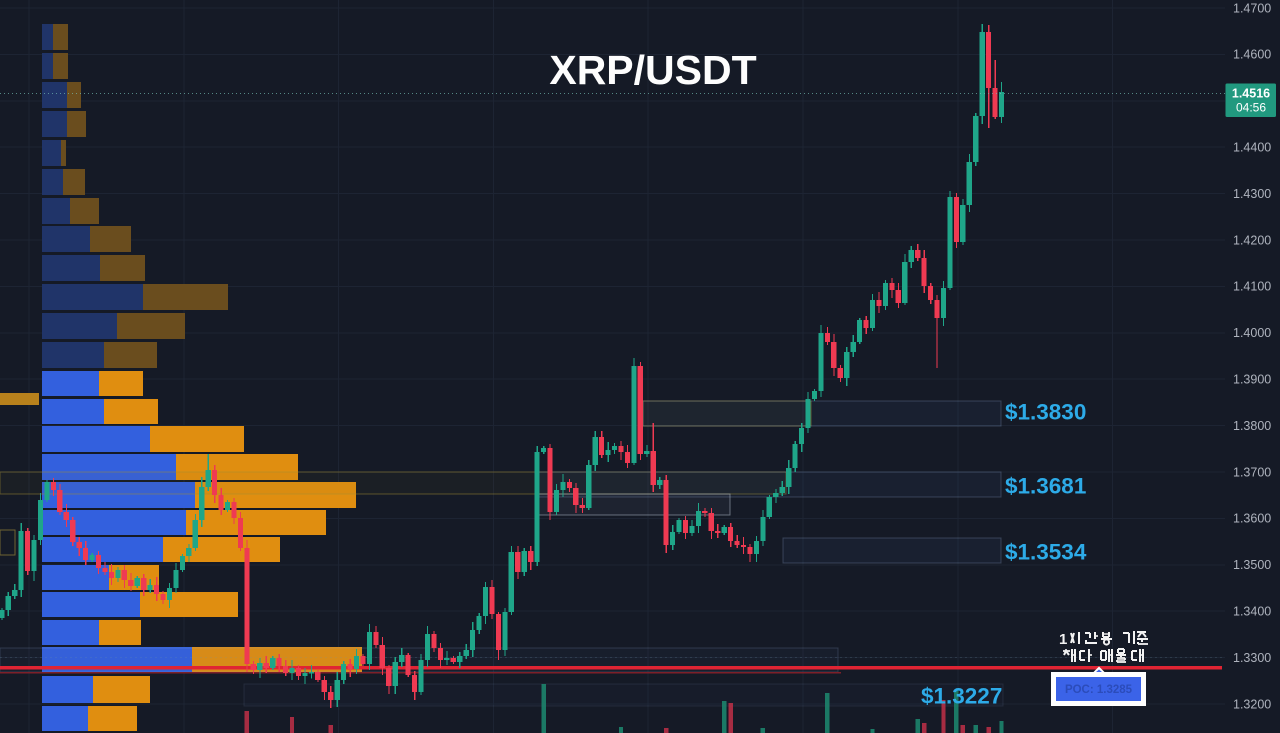 The width and height of the screenshot is (1280, 733). What do you see at coordinates (1252, 658) in the screenshot?
I see `svg-text: 1.3300` at bounding box center [1252, 658].